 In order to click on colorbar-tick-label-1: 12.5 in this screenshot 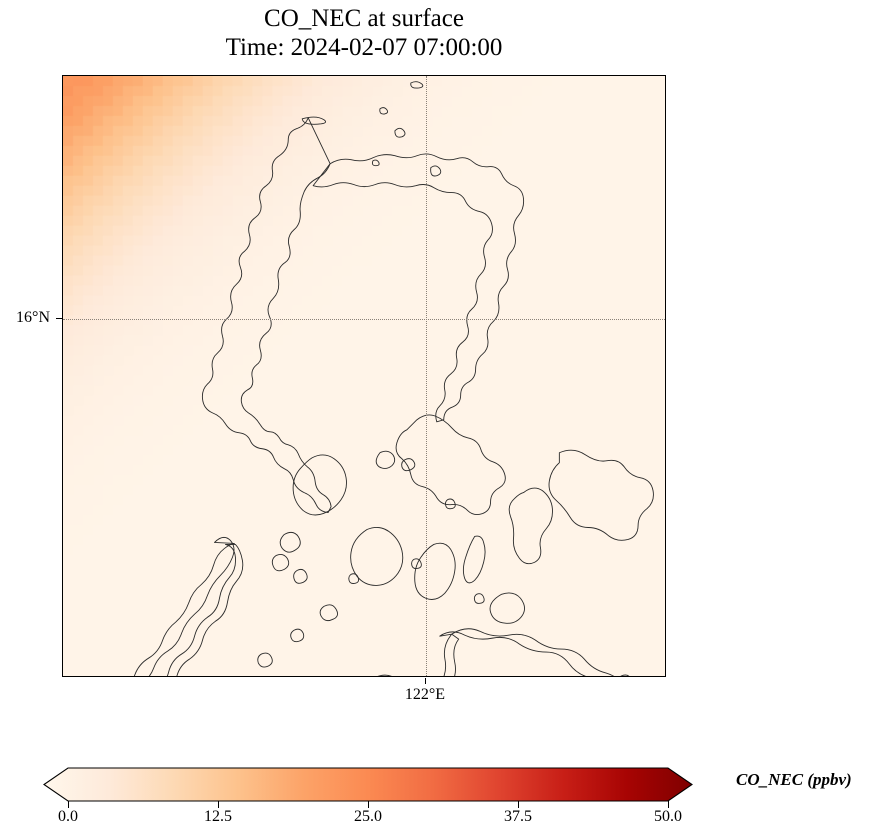, I will do `click(218, 816)`.